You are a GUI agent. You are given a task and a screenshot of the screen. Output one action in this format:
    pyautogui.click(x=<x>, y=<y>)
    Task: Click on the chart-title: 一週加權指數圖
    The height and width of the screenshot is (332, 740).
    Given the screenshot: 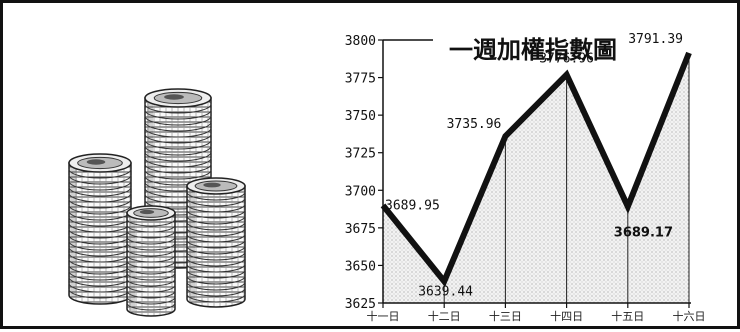 What is the action you would take?
    pyautogui.click(x=533, y=50)
    